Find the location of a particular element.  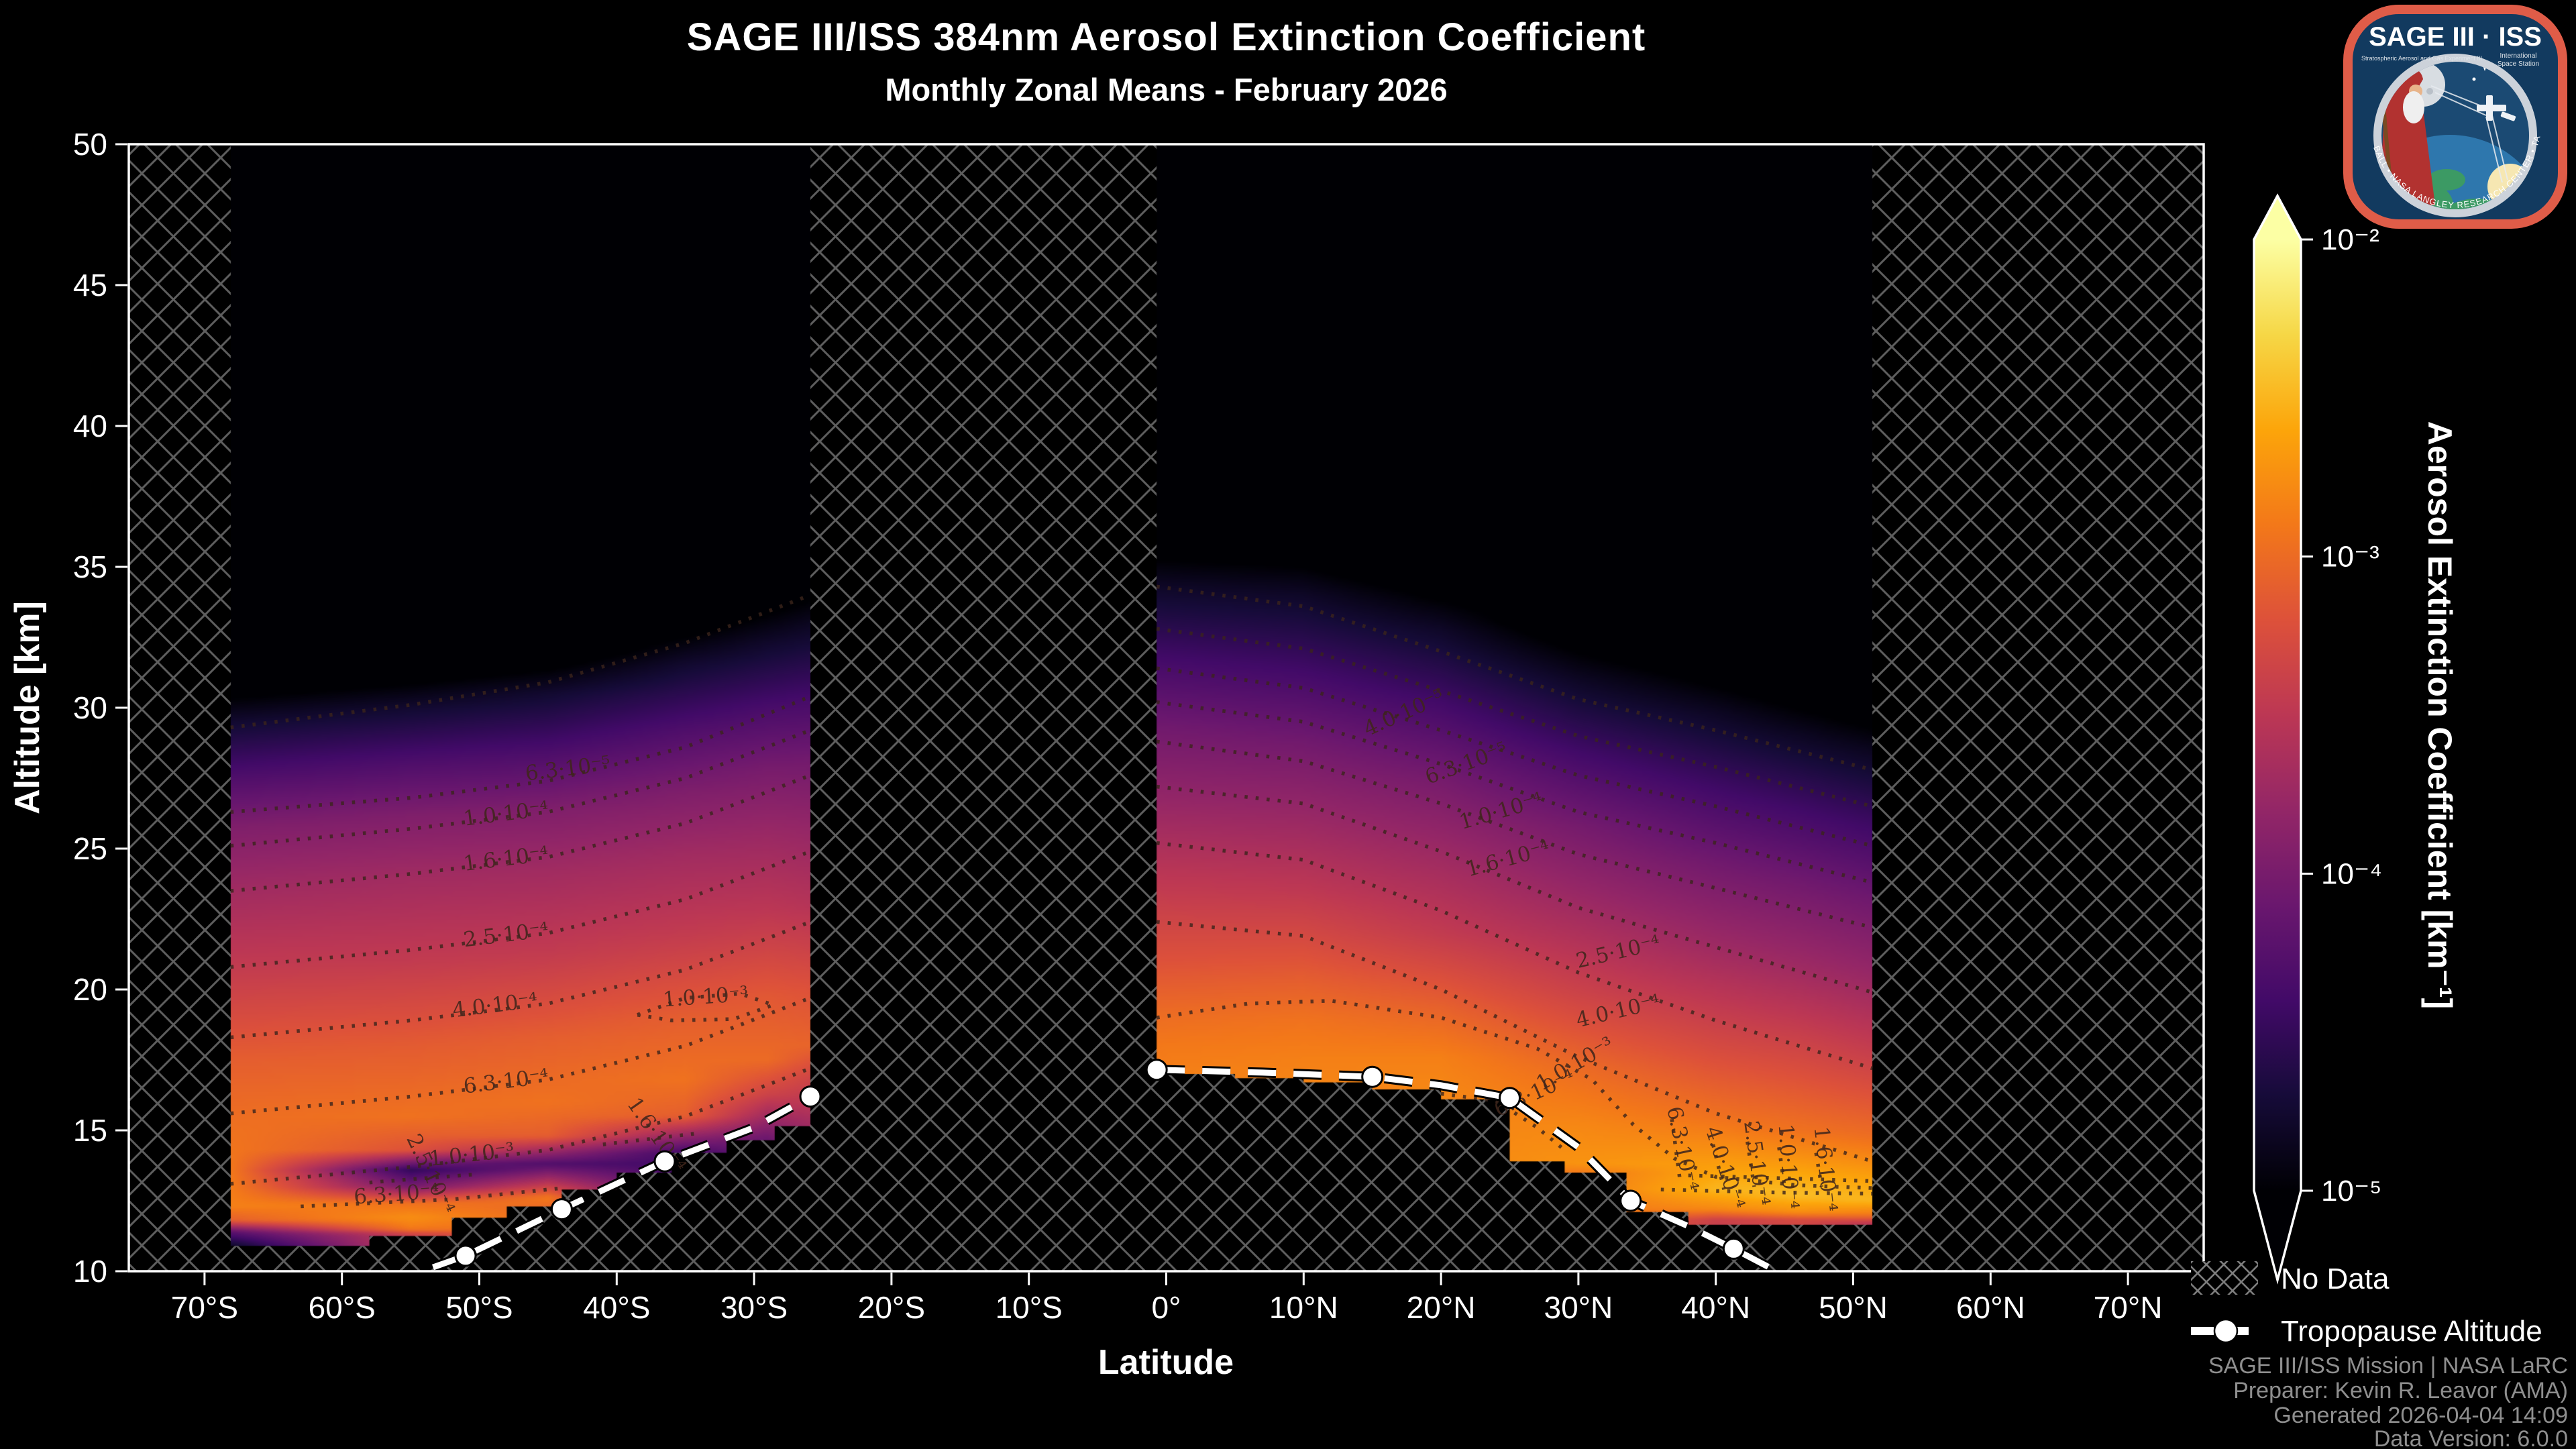

colorbar-tick-label: 10⁻⁵ is located at coordinates (2351, 1191).